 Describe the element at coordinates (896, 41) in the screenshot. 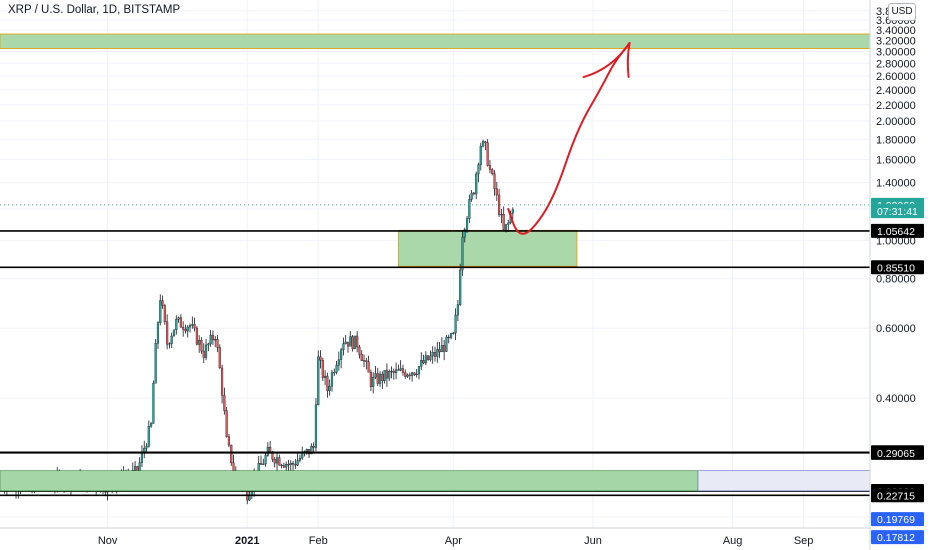

I see `price-tick-label: 3.20000` at that location.